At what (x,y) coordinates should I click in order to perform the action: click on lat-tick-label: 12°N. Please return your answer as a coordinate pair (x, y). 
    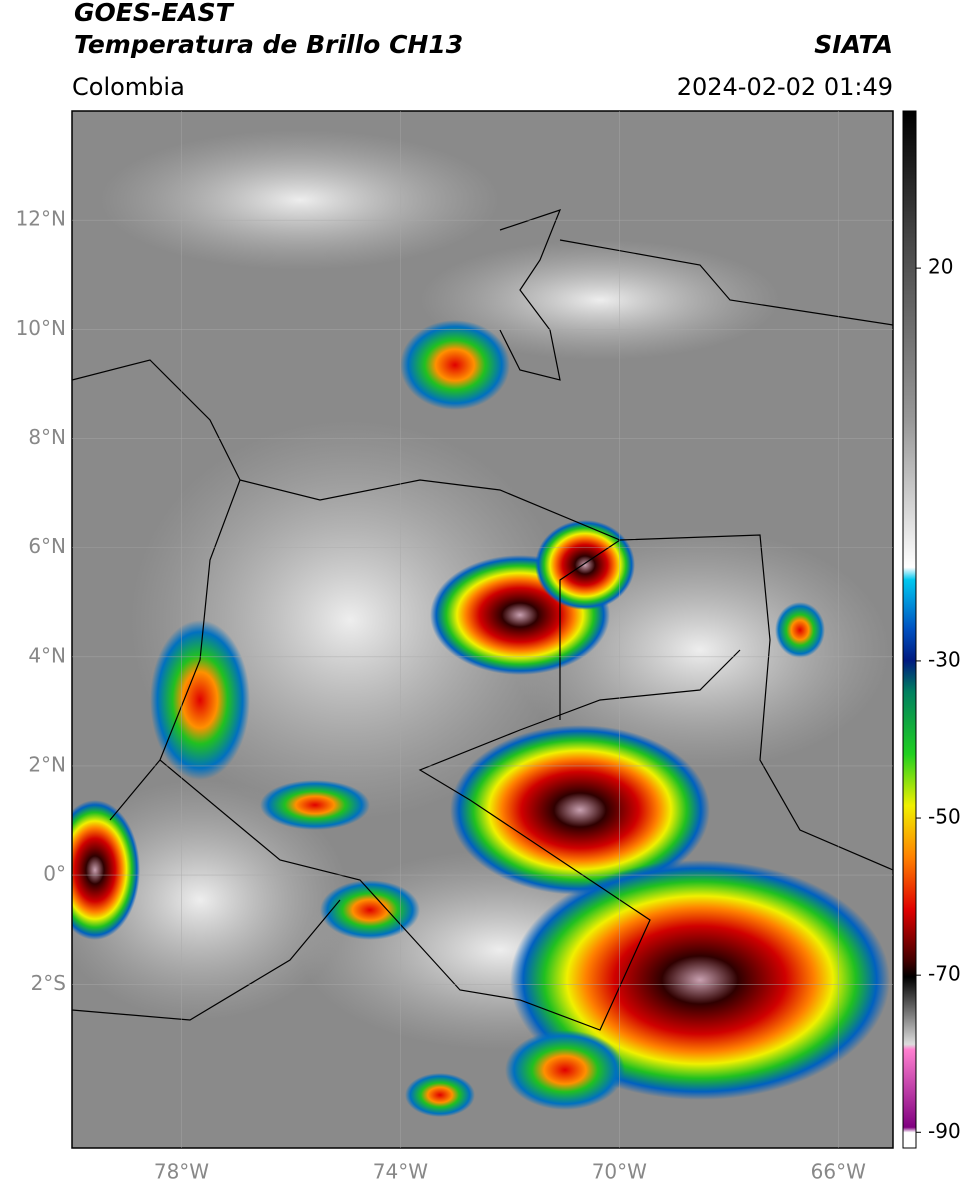
    Looking at the image, I should click on (41, 219).